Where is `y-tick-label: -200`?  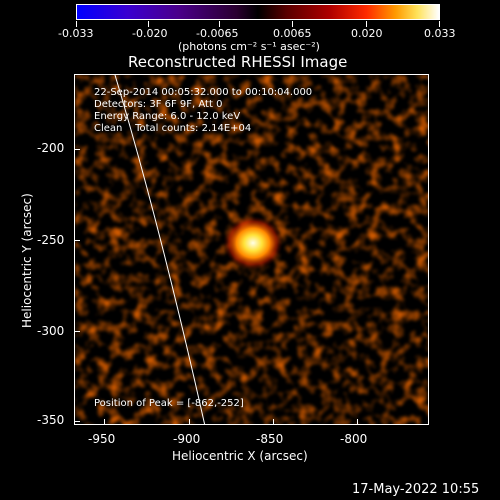
y-tick-label: -200 is located at coordinates (51, 148).